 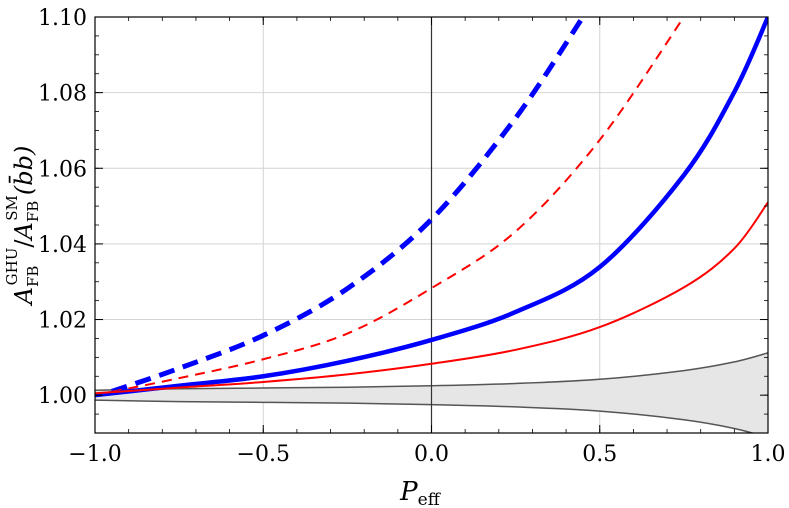 What do you see at coordinates (431, 372) in the screenshot?
I see `band-upper-edge` at bounding box center [431, 372].